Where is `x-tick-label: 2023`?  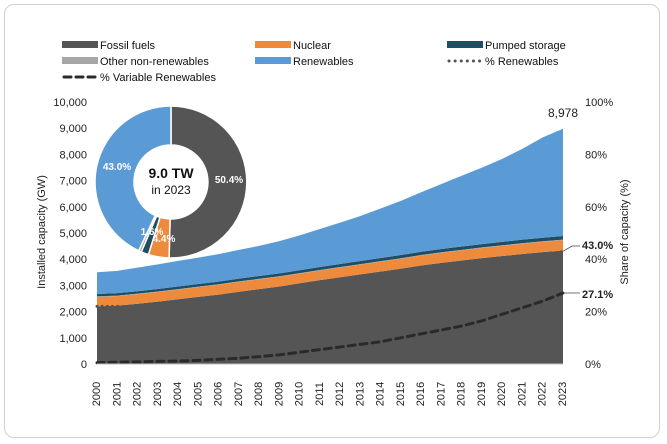
x-tick-label: 2023 is located at coordinates (563, 394).